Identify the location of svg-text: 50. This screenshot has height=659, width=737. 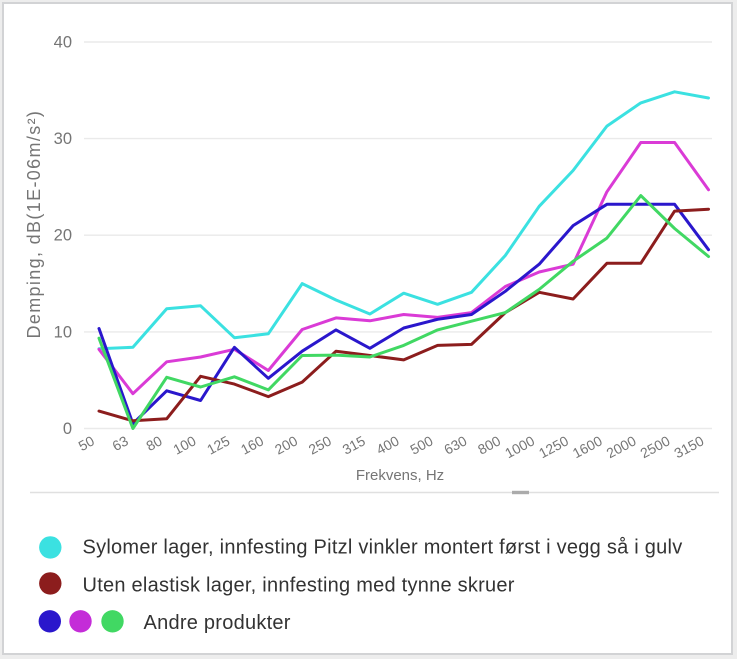
(86, 443).